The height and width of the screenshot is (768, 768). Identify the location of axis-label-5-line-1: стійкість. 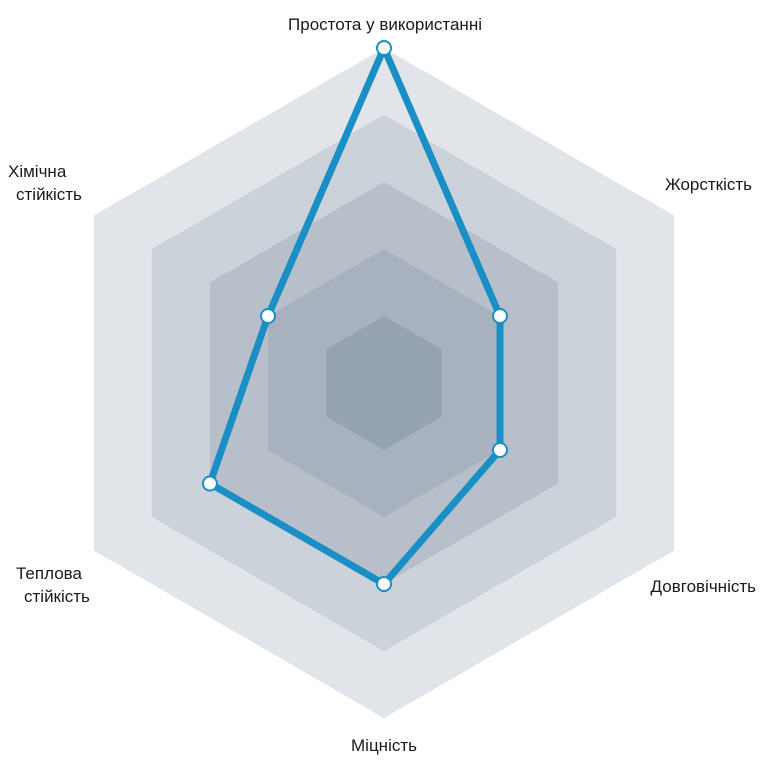
(49, 194).